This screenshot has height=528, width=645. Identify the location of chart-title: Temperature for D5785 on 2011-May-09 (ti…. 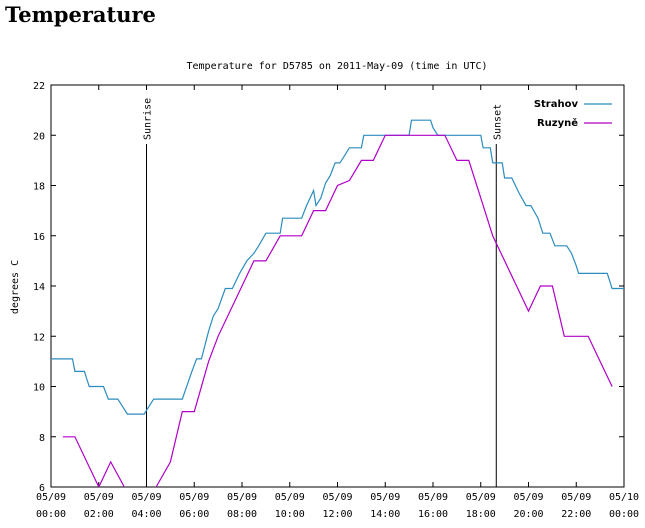
(336, 66).